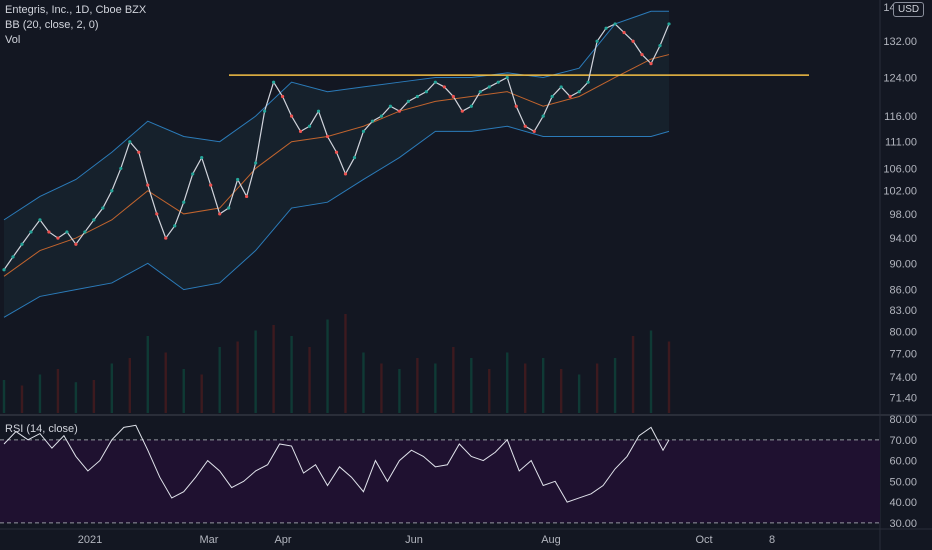 Image resolution: width=932 pixels, height=550 pixels. What do you see at coordinates (551, 540) in the screenshot?
I see `time-tick-label: Aug` at bounding box center [551, 540].